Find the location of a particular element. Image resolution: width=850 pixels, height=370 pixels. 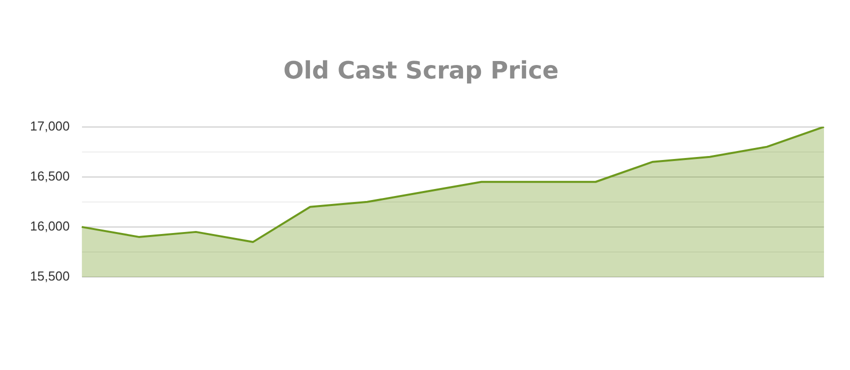

chart-title: Old Cast Scrap Price is located at coordinates (421, 70).